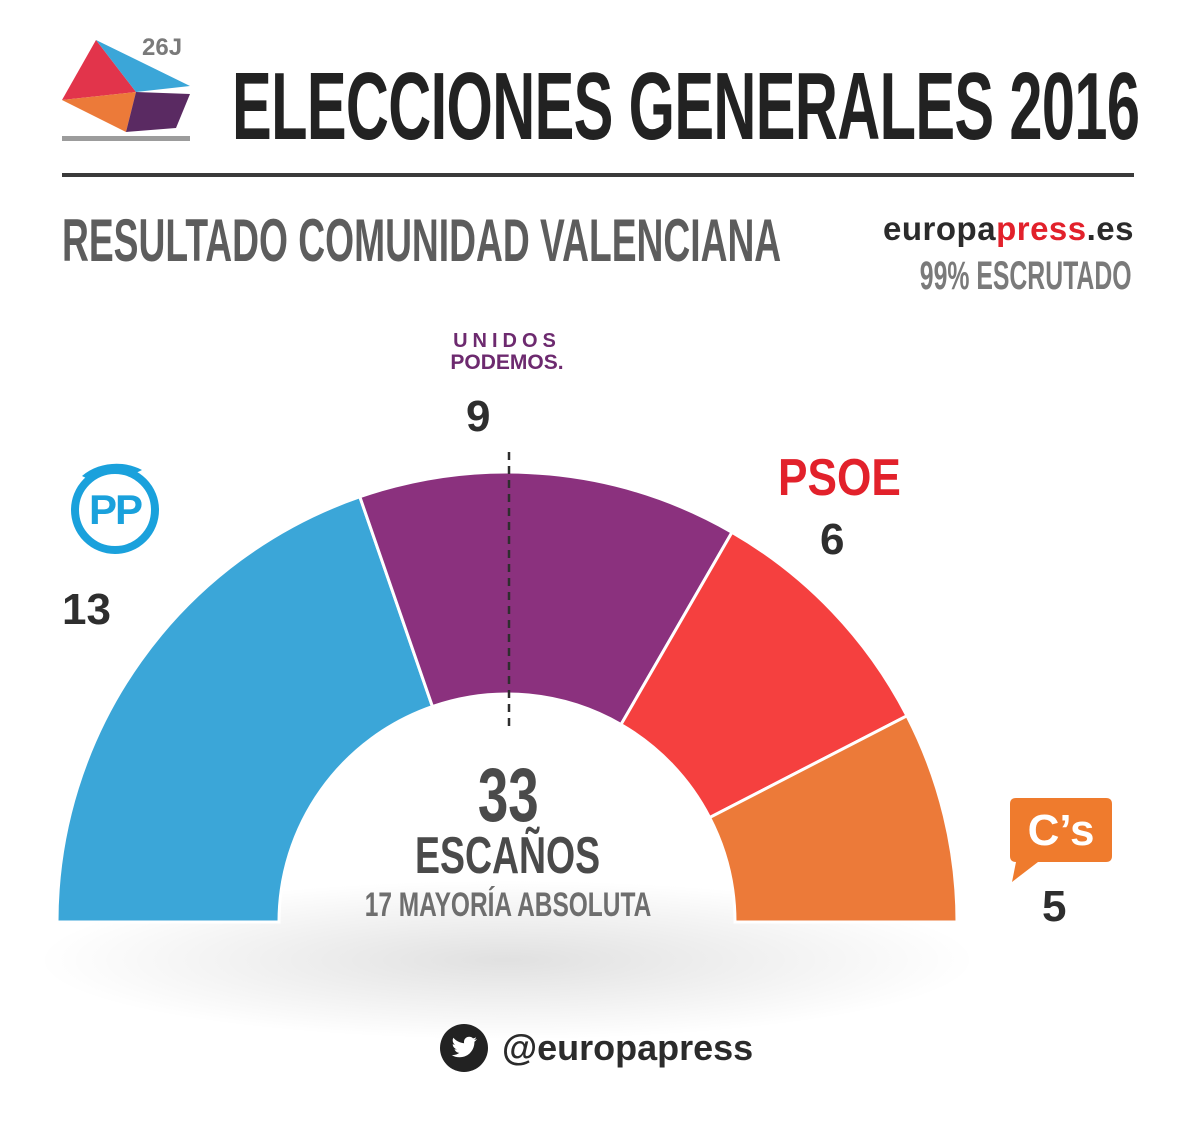  Describe the element at coordinates (833, 818) in the screenshot. I see `segment-cs` at that location.